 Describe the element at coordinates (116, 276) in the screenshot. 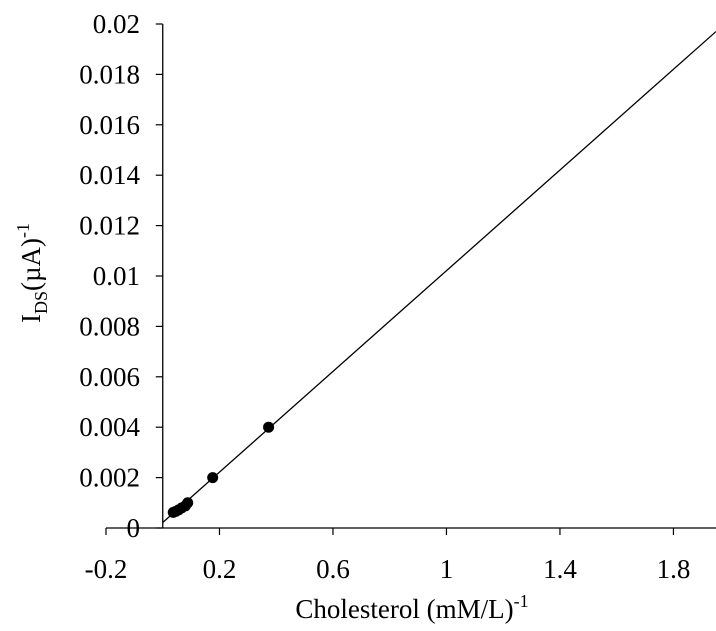

I see `y-tick-label: 0.01` at that location.